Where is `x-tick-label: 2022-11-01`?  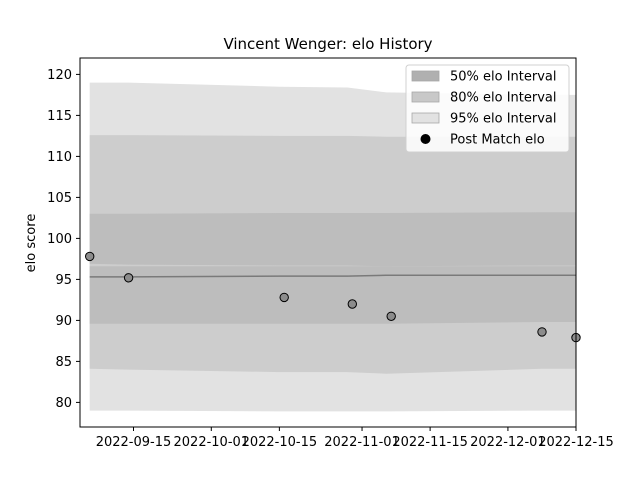 x-tick-label: 2022-11-01 is located at coordinates (362, 442).